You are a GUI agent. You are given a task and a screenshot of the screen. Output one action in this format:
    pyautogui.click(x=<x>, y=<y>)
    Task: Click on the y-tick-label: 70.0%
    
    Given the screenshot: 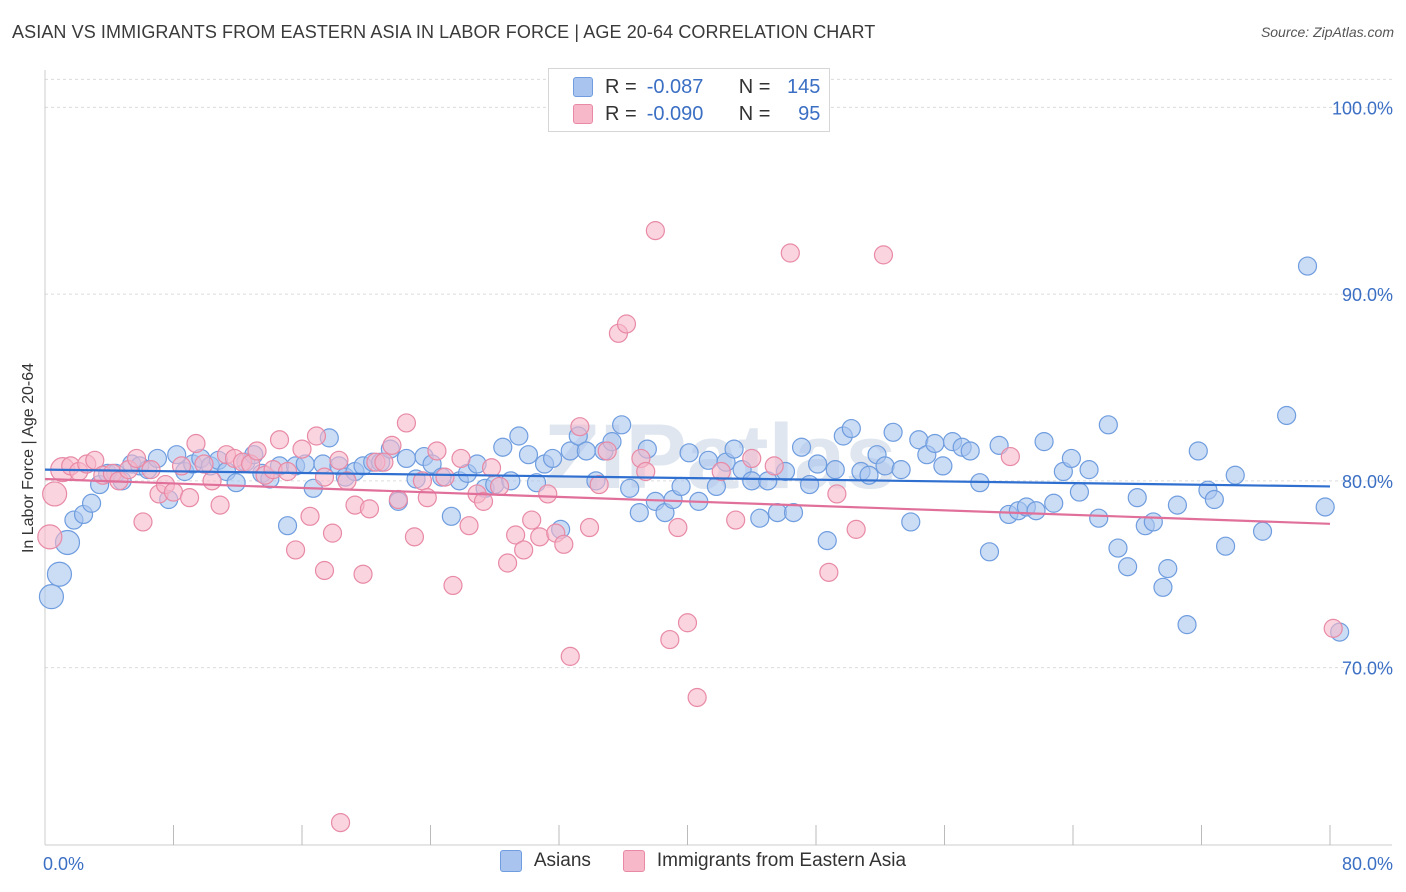 What is the action you would take?
    pyautogui.click(x=1367, y=669)
    